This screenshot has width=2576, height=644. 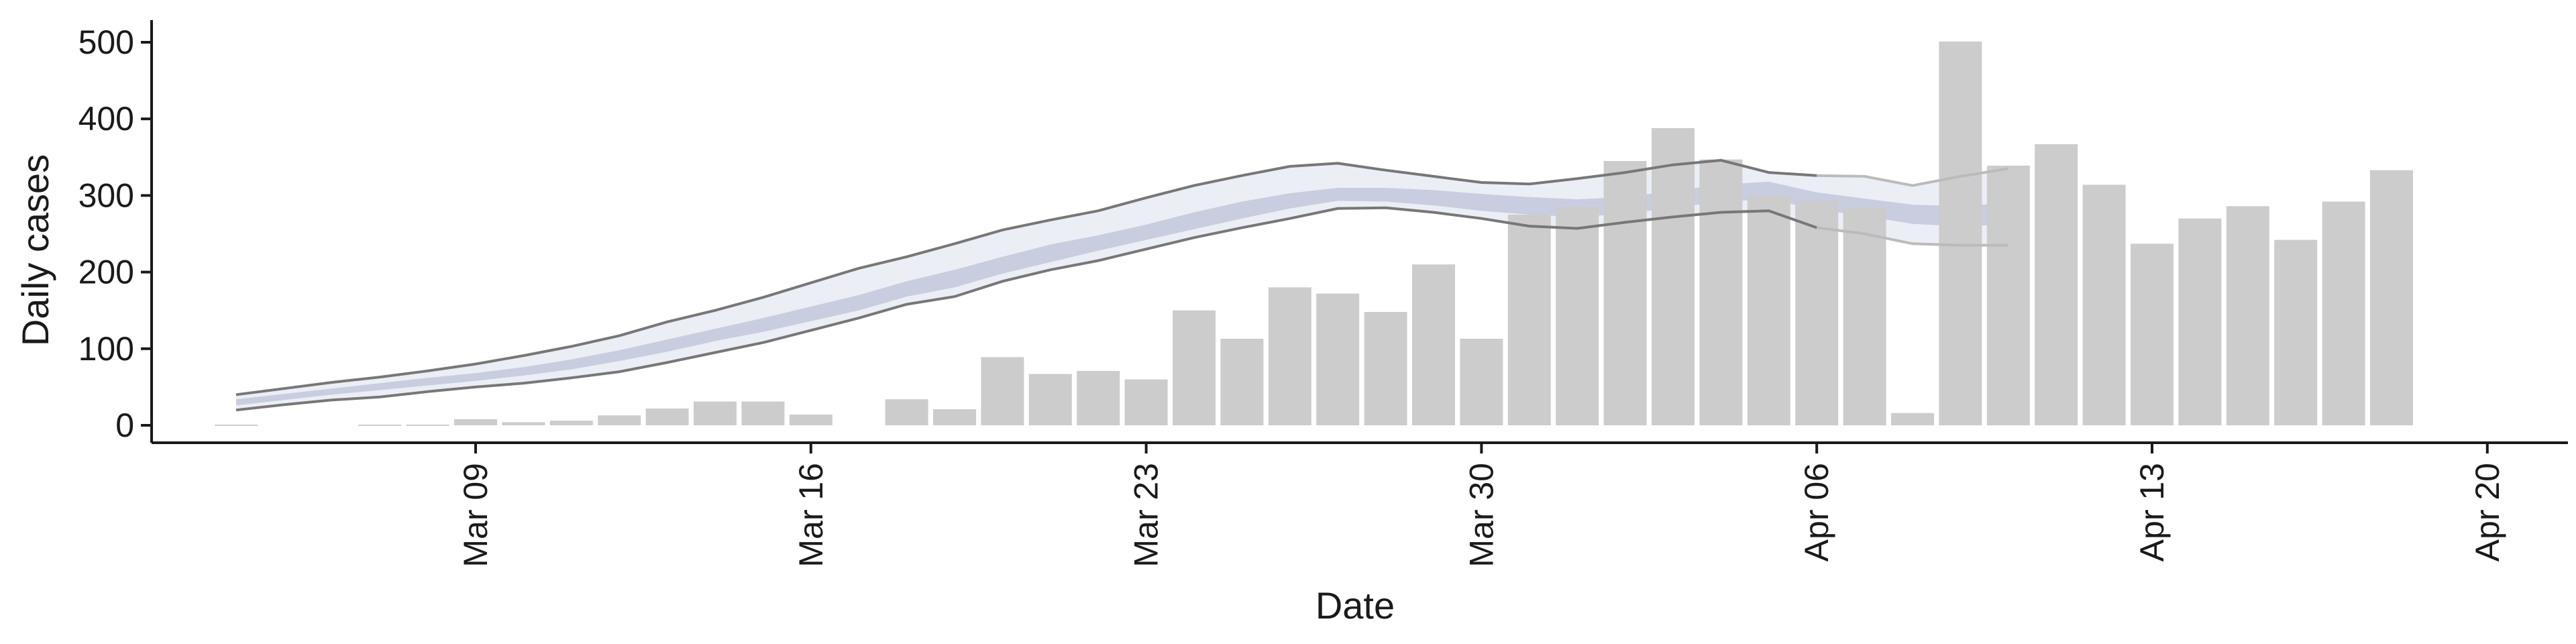 What do you see at coordinates (1355, 605) in the screenshot?
I see `x-axis-title: Date` at bounding box center [1355, 605].